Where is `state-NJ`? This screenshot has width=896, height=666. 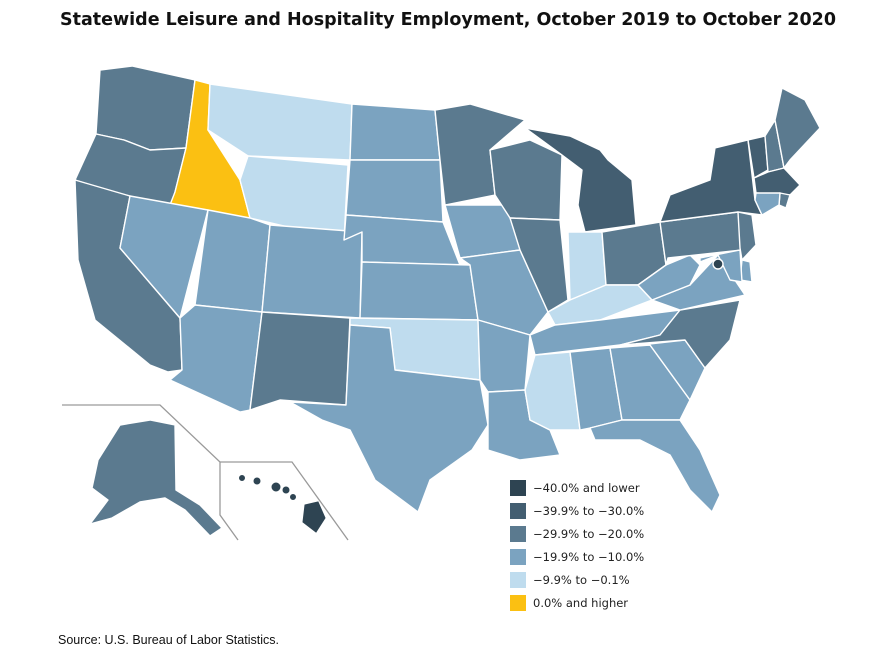 state-NJ is located at coordinates (747, 236).